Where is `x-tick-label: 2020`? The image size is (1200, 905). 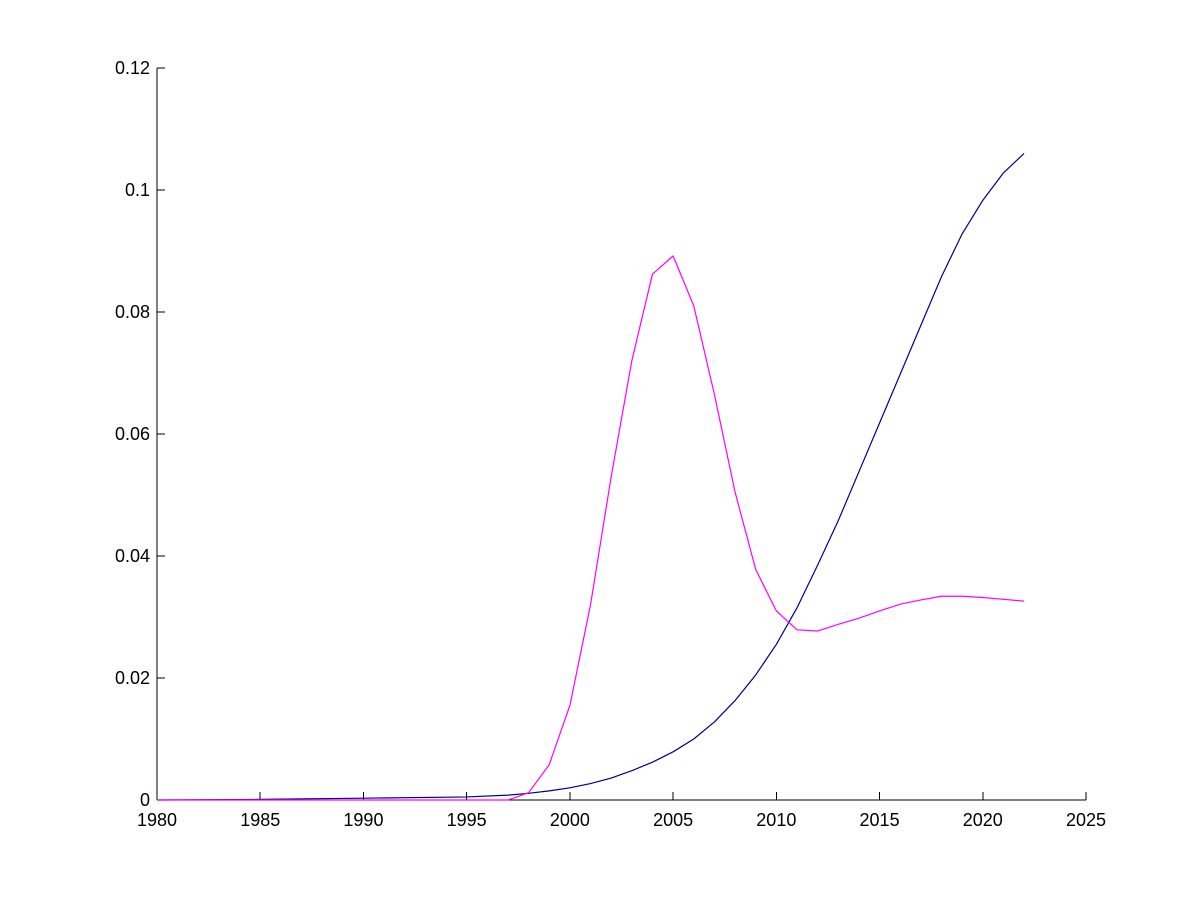 x-tick-label: 2020 is located at coordinates (983, 820).